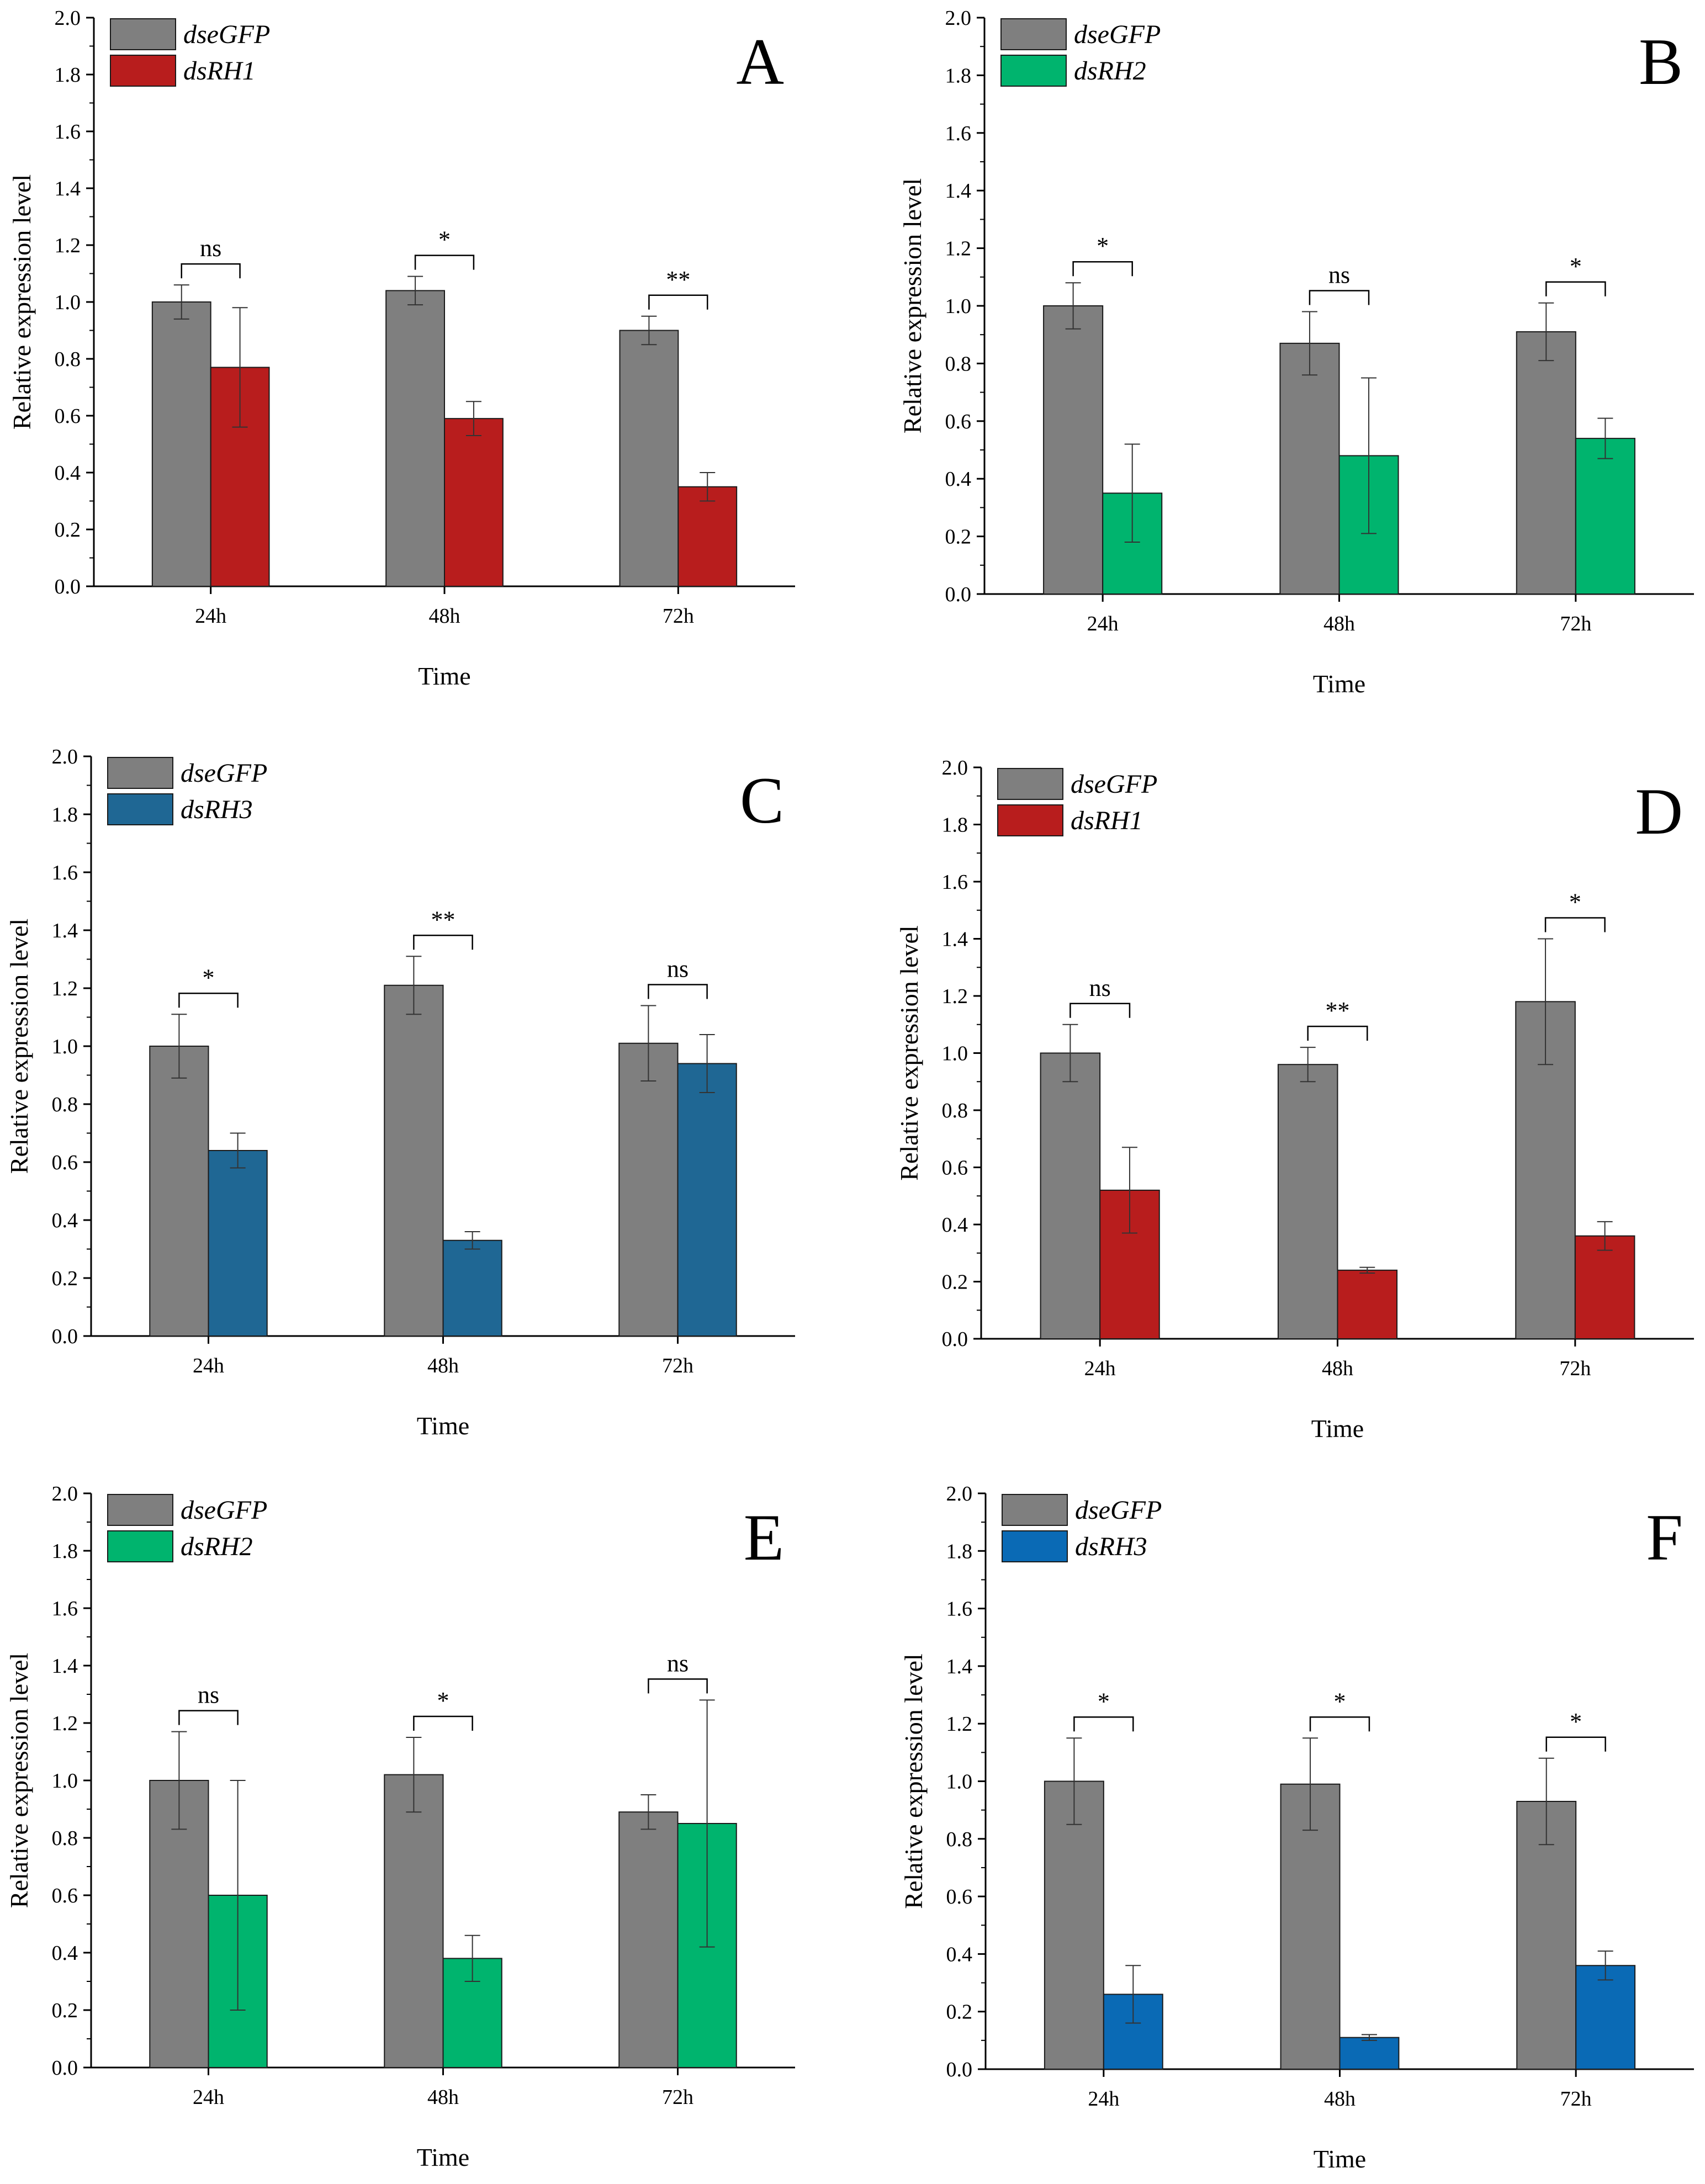  Describe the element at coordinates (1605, 2017) in the screenshot. I see `bar-dsrh3-72h` at that location.